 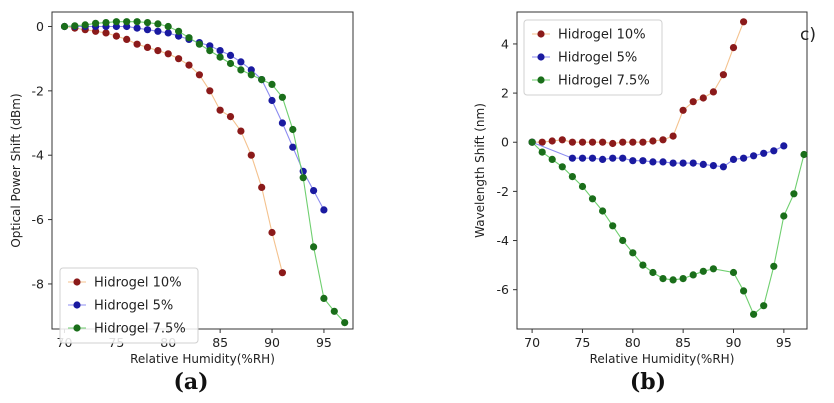 What do you see at coordinates (808, 35) in the screenshot?
I see `corner-label: c)` at bounding box center [808, 35].